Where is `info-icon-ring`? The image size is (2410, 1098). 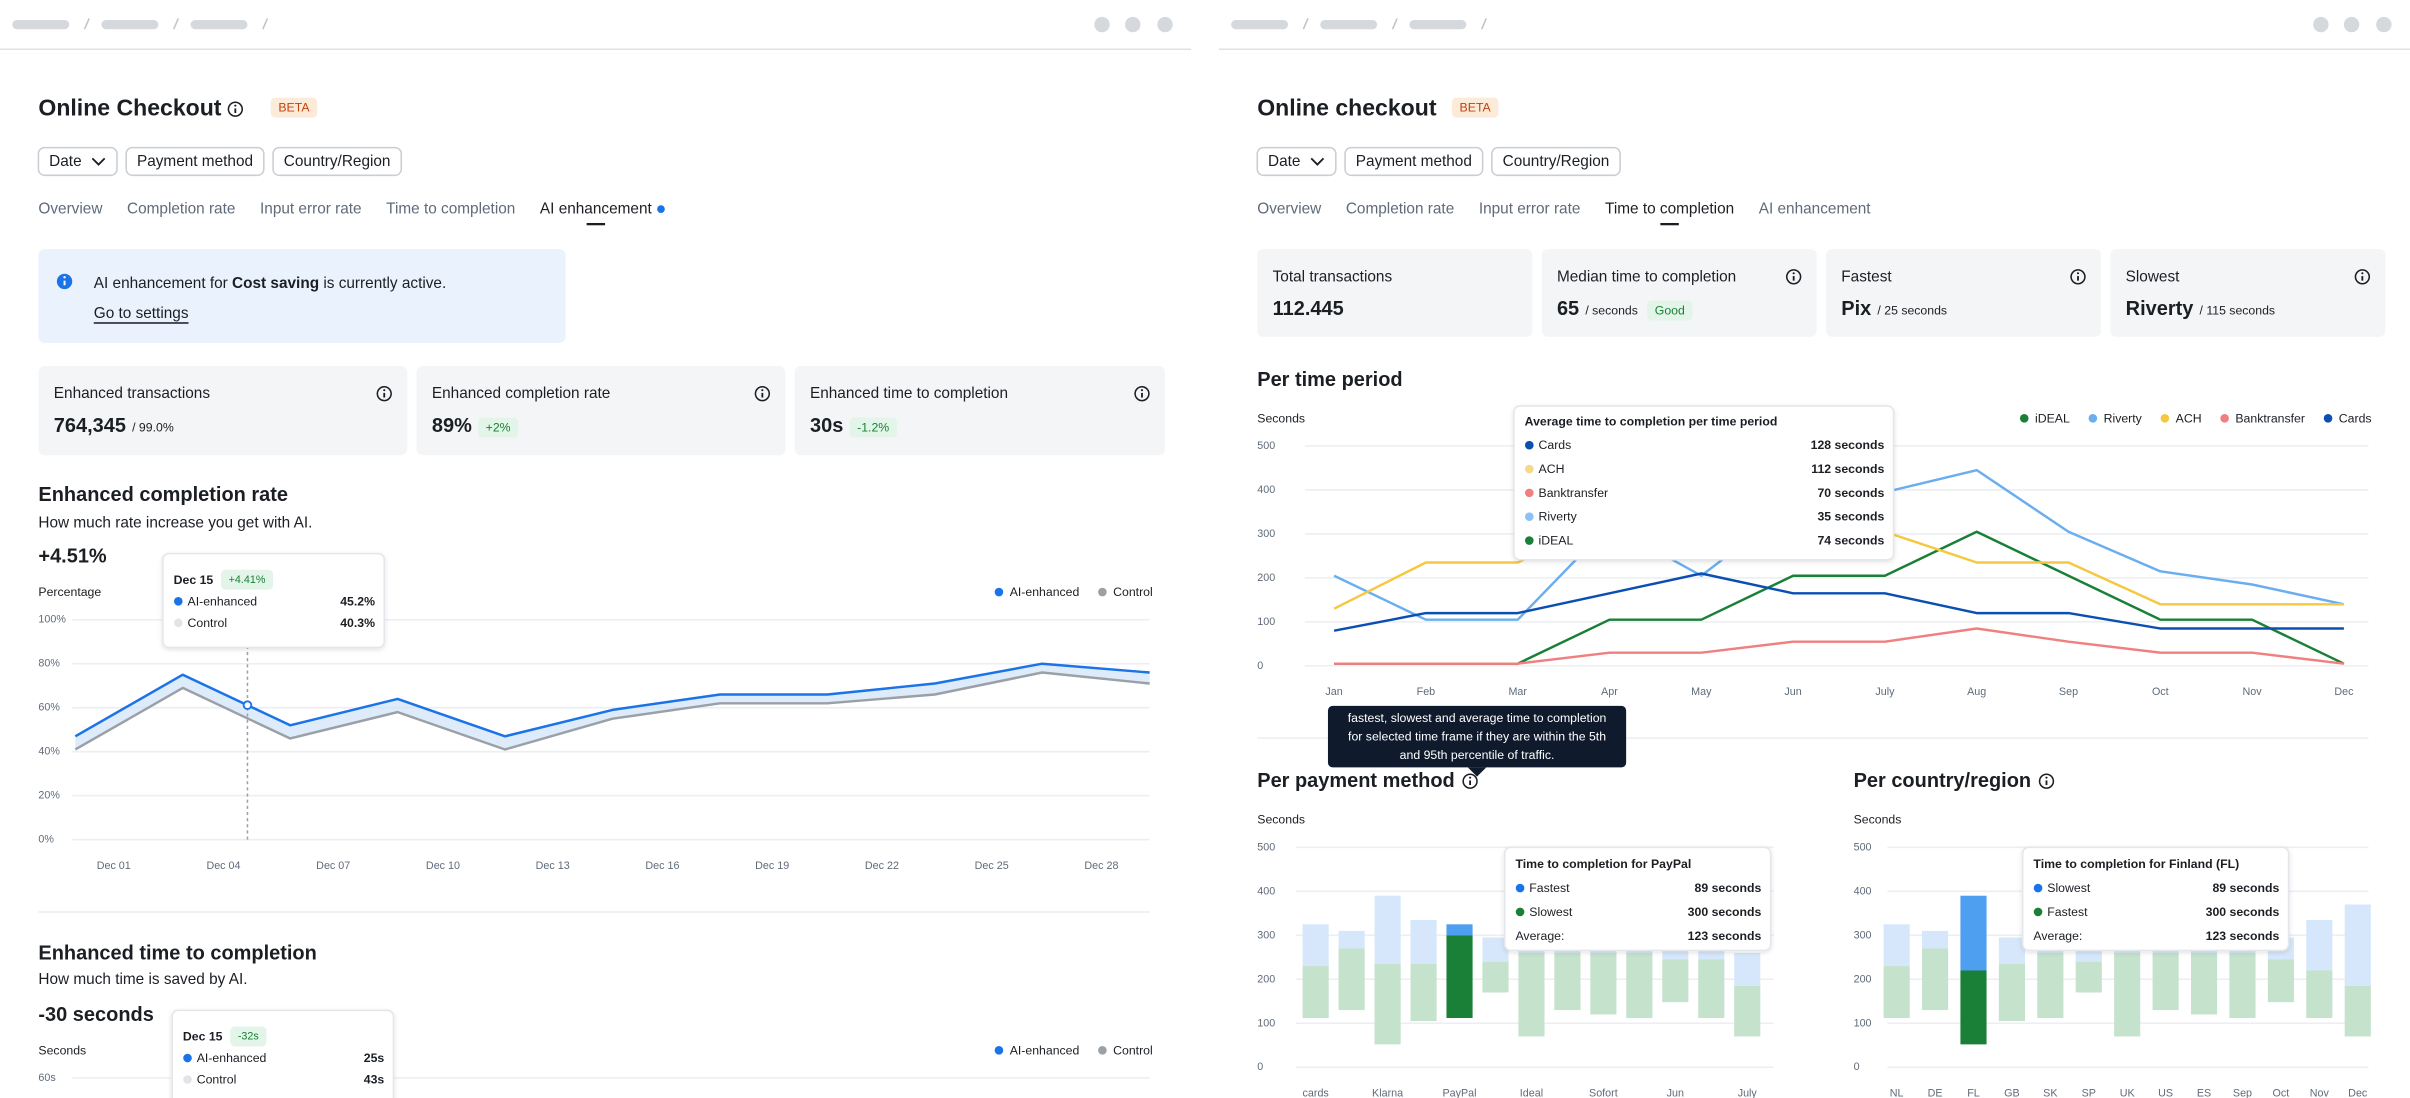 info-icon-ring is located at coordinates (1793, 277).